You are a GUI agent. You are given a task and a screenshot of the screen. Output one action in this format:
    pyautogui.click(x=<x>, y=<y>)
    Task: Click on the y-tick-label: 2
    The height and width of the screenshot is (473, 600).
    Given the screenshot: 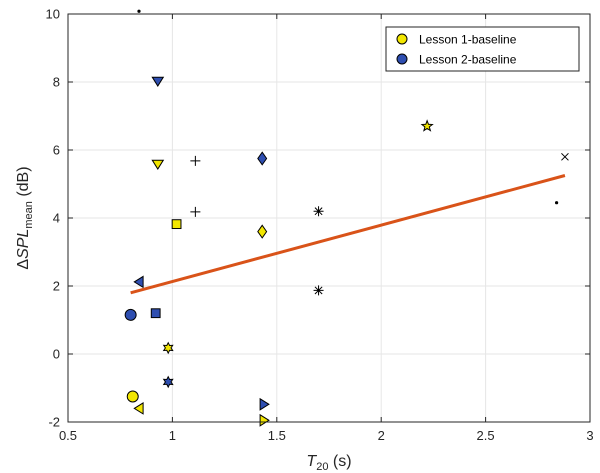 What is the action you would take?
    pyautogui.click(x=56, y=286)
    